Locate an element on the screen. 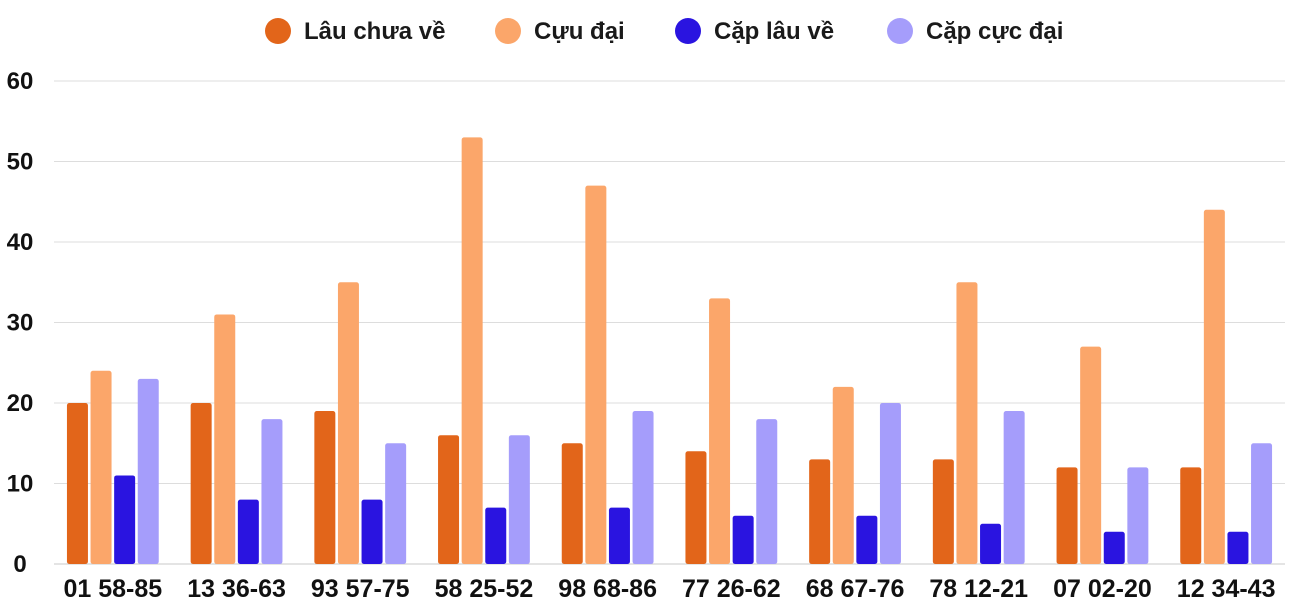 The width and height of the screenshot is (1300, 600). x-tick-label: 78 12-21 is located at coordinates (978, 587).